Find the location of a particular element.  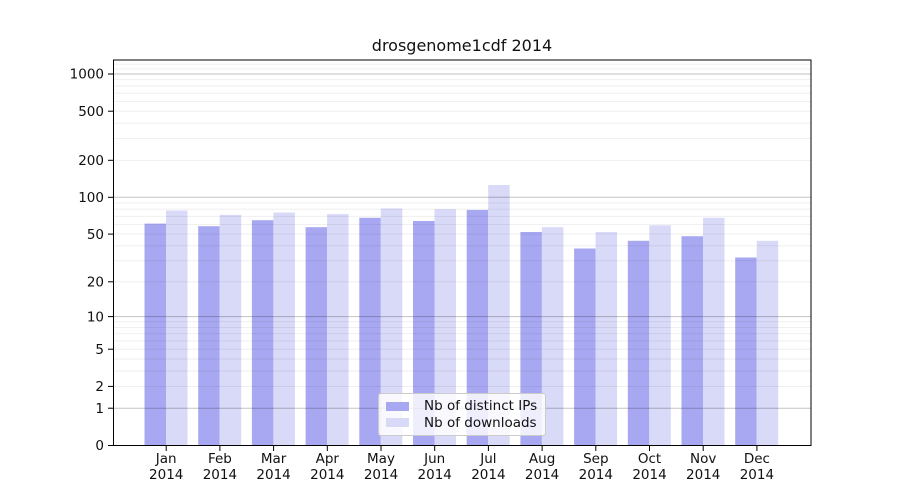

x-tick-label-month-aug: Aug is located at coordinates (542, 459).